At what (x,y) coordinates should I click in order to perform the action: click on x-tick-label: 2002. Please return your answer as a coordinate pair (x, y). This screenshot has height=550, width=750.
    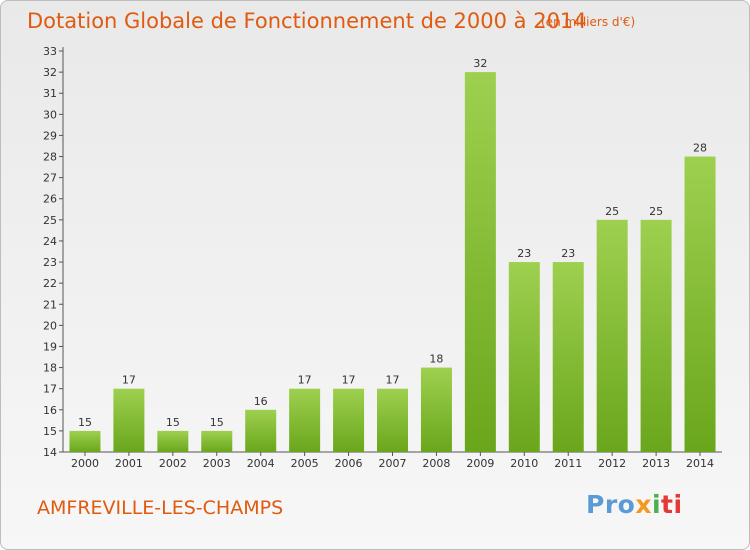
    Looking at the image, I should click on (173, 463).